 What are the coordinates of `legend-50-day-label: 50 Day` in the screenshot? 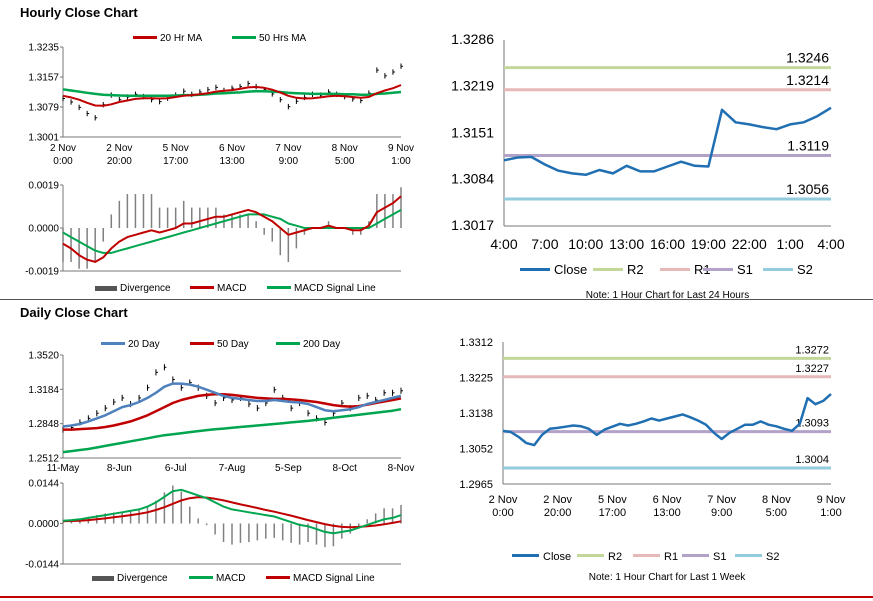 It's located at (233, 344).